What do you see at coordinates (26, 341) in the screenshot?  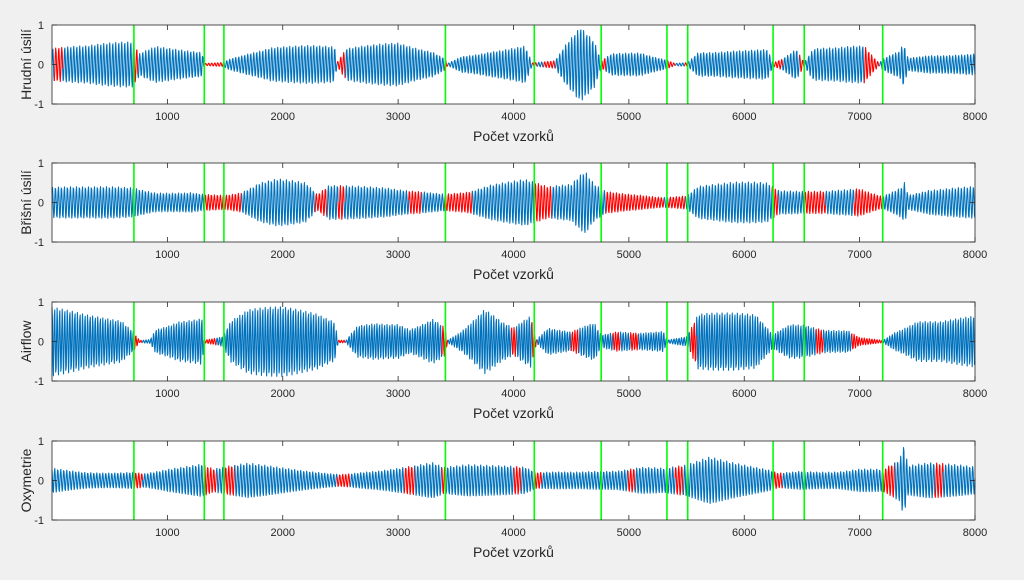 I see `y-axis-label: Airflow` at bounding box center [26, 341].